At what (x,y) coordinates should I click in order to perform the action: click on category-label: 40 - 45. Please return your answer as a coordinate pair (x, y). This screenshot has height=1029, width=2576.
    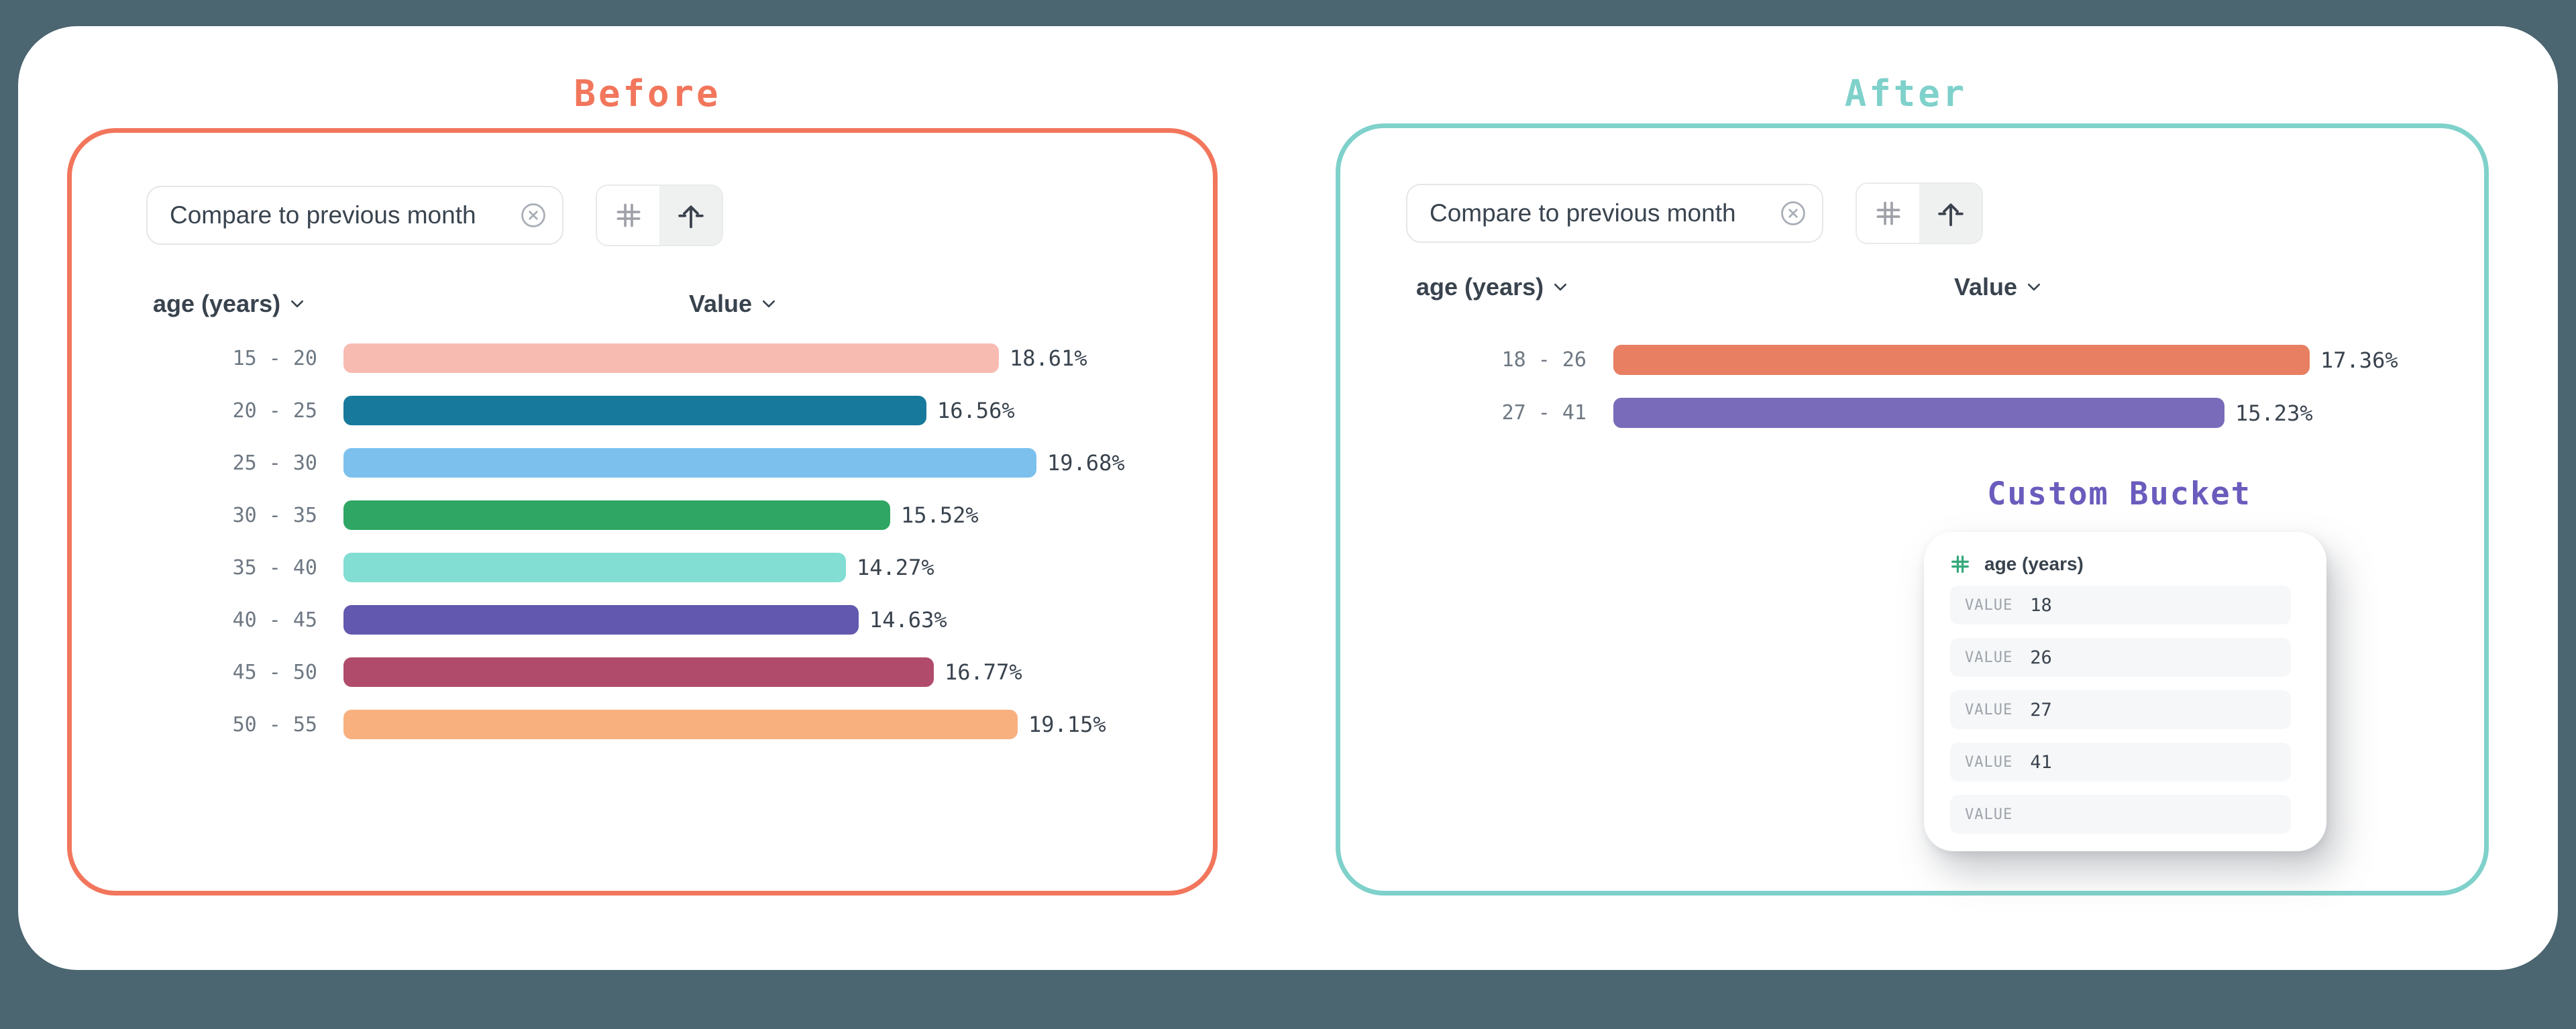
    Looking at the image, I should click on (274, 620).